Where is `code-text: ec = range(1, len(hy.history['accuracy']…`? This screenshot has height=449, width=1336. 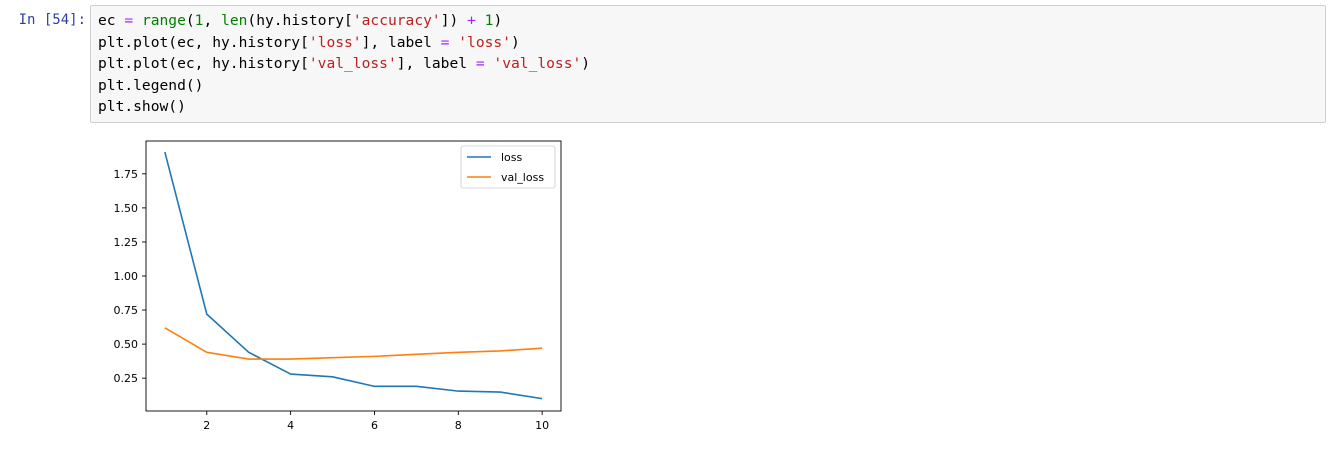 code-text: ec = range(1, len(hy.history['accuracy']… is located at coordinates (344, 64).